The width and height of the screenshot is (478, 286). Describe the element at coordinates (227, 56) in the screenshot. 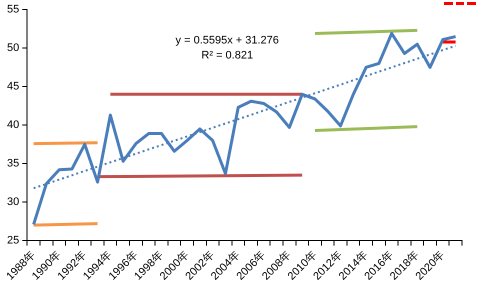

I see `annotation: R² = 0.821` at that location.